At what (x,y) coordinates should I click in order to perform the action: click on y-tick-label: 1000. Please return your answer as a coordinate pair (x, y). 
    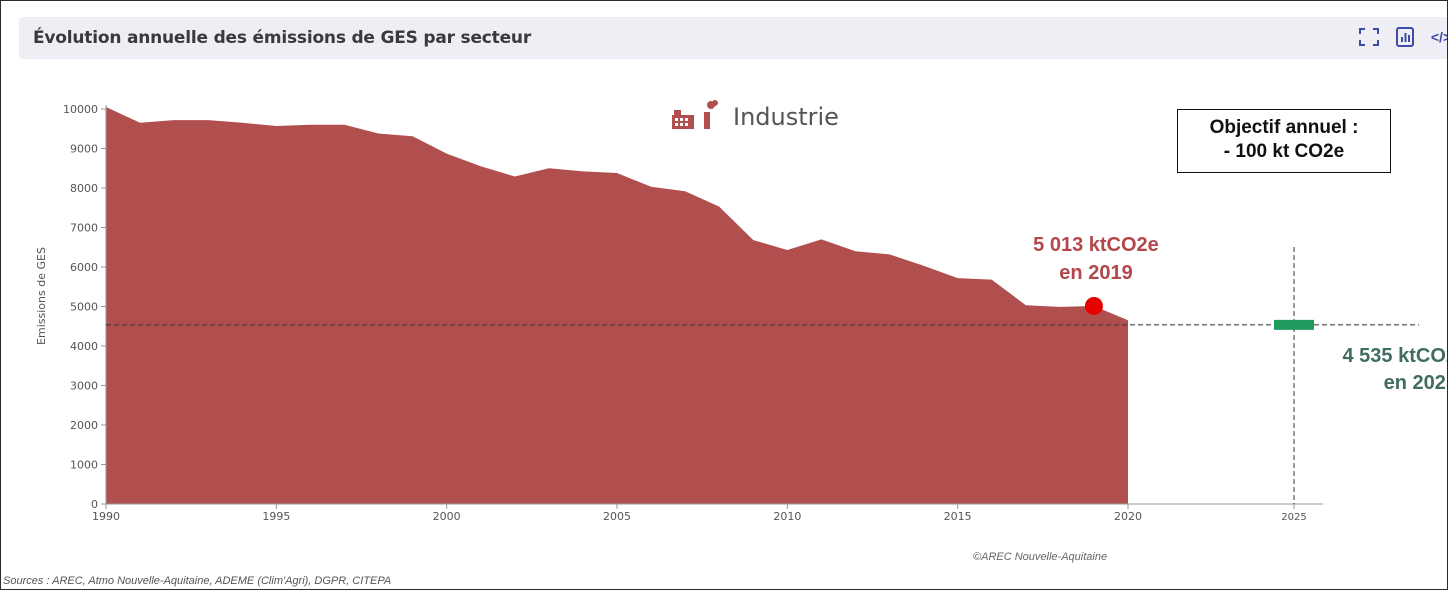
    Looking at the image, I should click on (84, 465).